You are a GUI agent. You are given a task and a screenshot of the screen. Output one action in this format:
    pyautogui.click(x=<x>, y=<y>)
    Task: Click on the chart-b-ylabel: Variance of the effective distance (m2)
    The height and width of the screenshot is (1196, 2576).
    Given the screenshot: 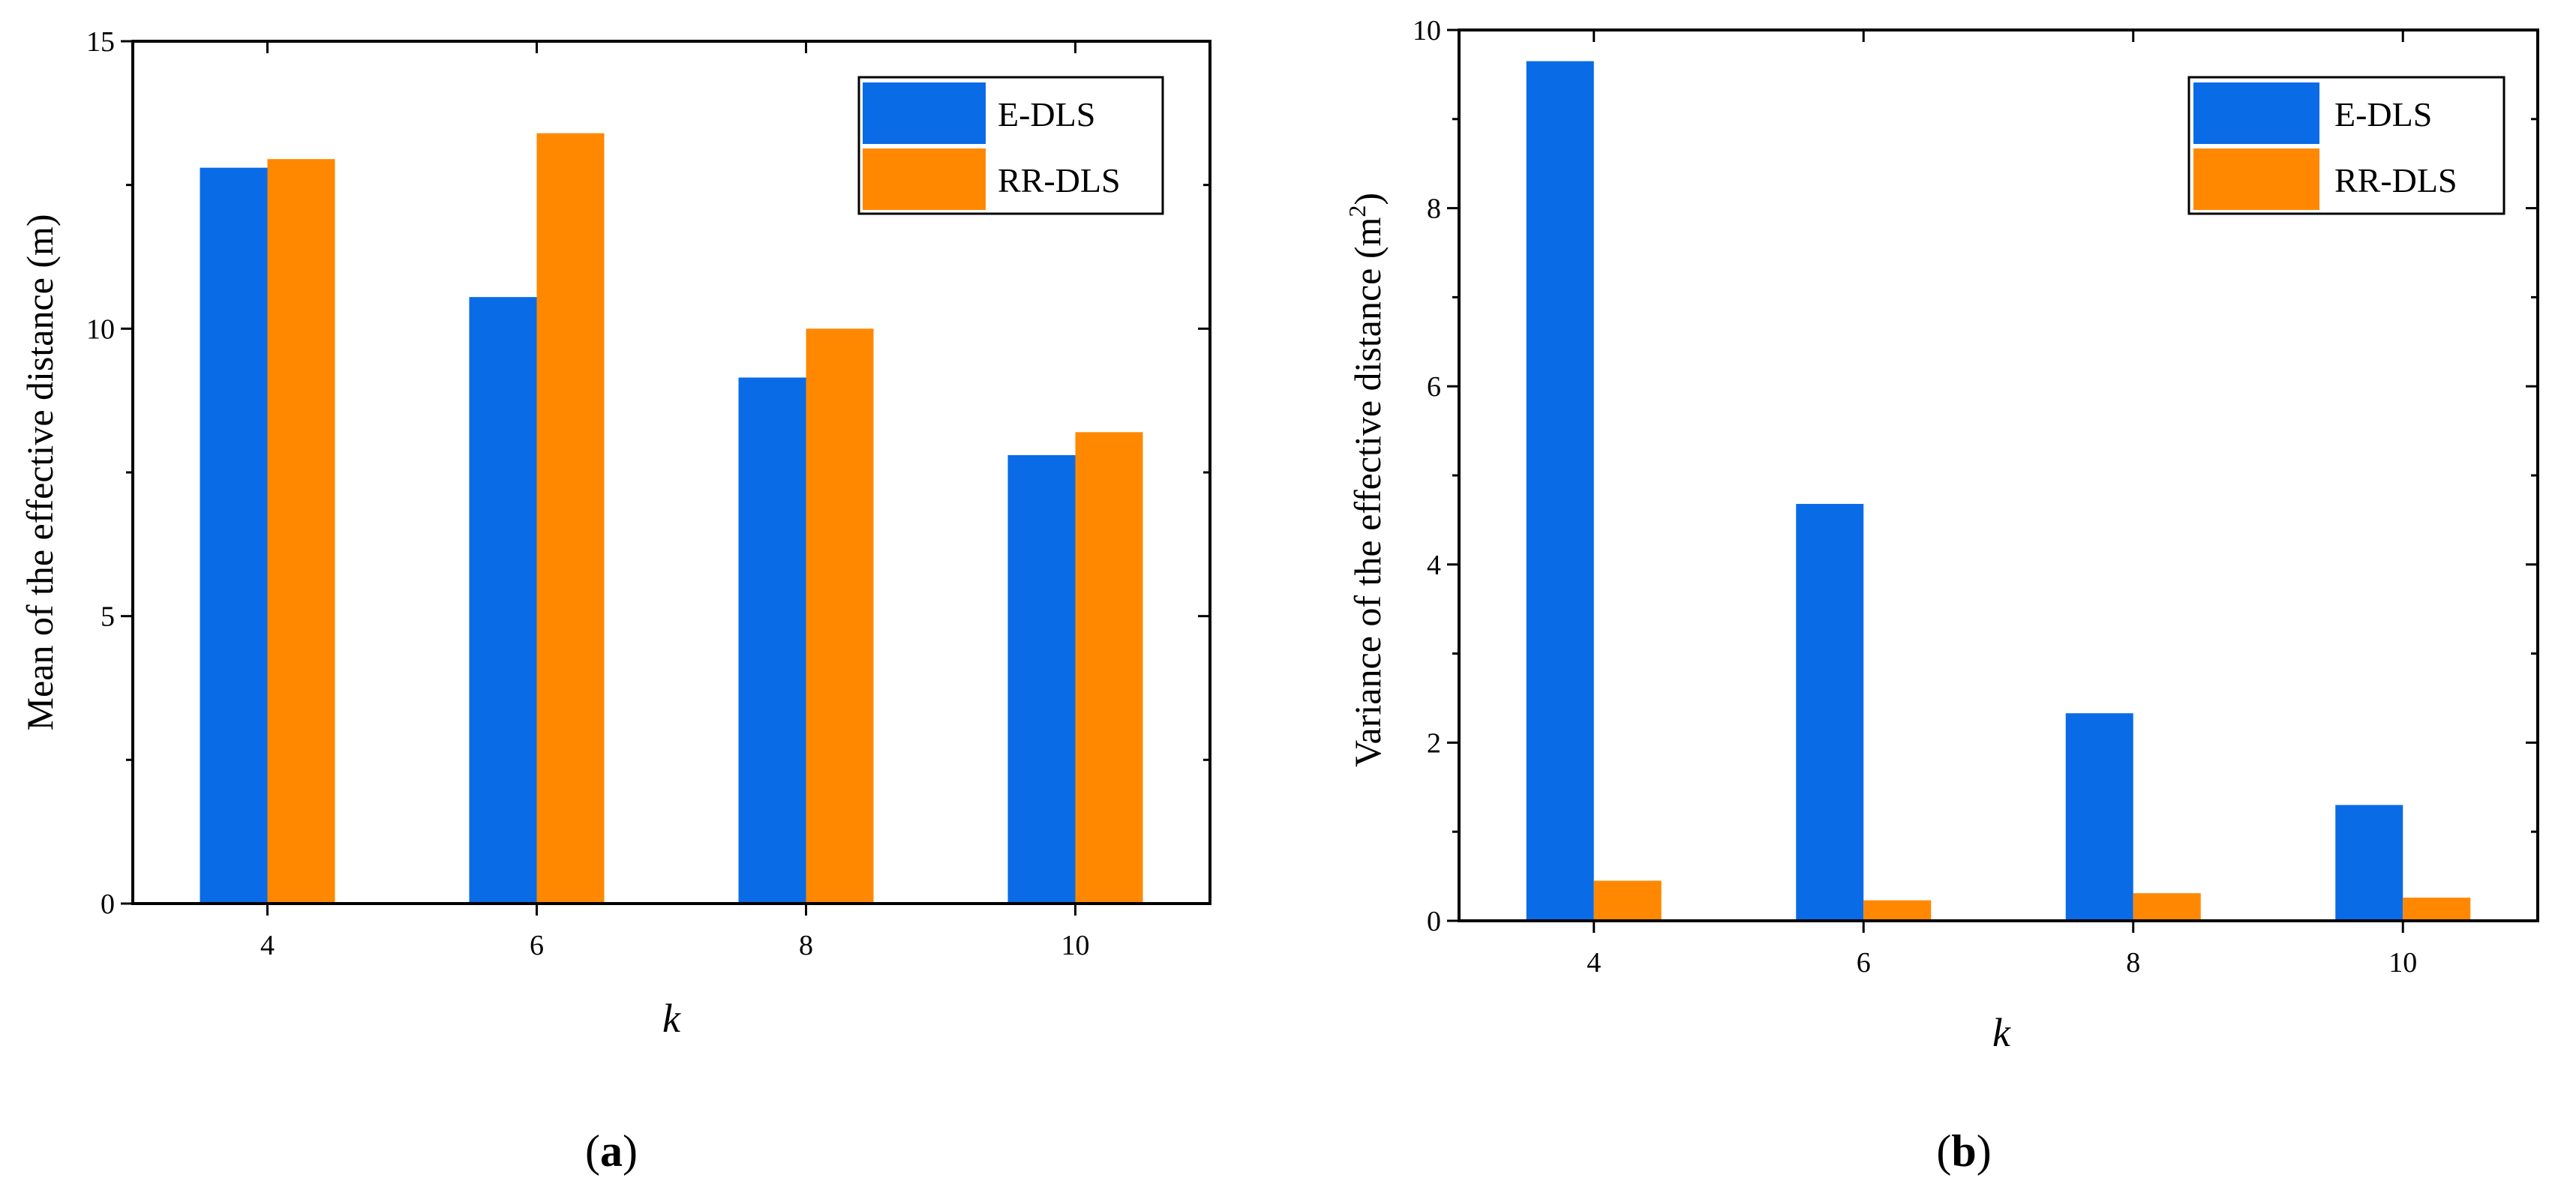 What is the action you would take?
    pyautogui.click(x=1366, y=480)
    